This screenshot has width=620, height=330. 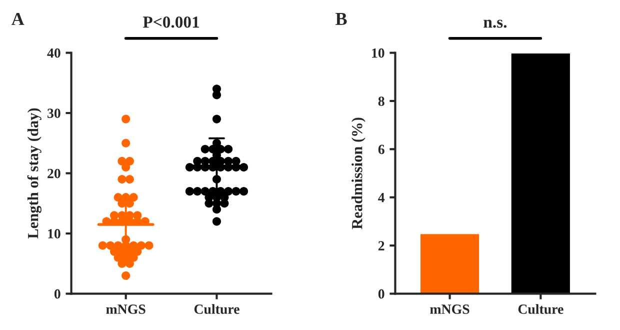 I want to click on chart-title: A, so click(x=17, y=18).